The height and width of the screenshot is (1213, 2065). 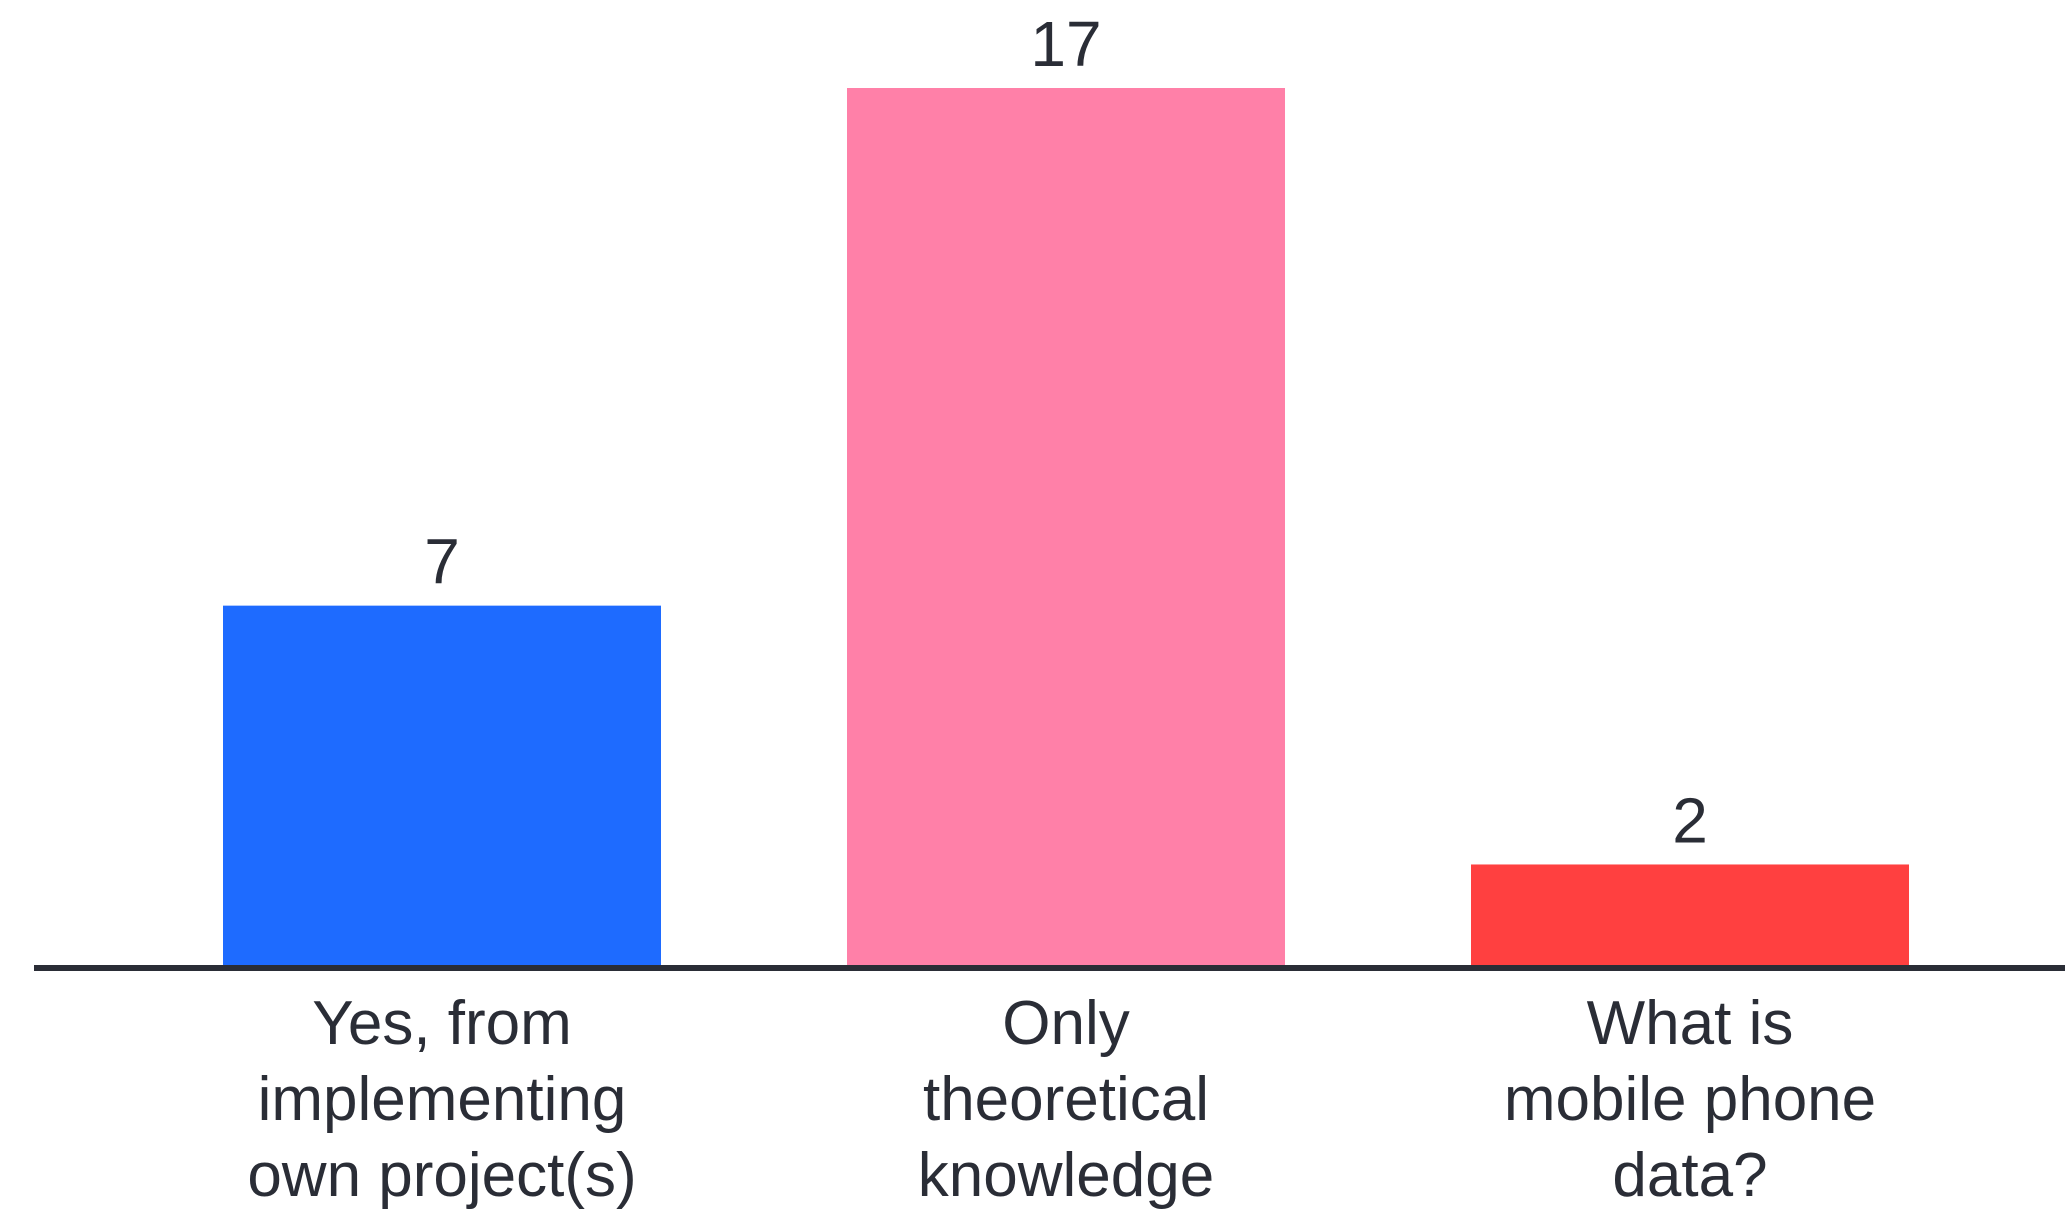 I want to click on x-tick-label: own project(s), so click(x=441, y=1175).